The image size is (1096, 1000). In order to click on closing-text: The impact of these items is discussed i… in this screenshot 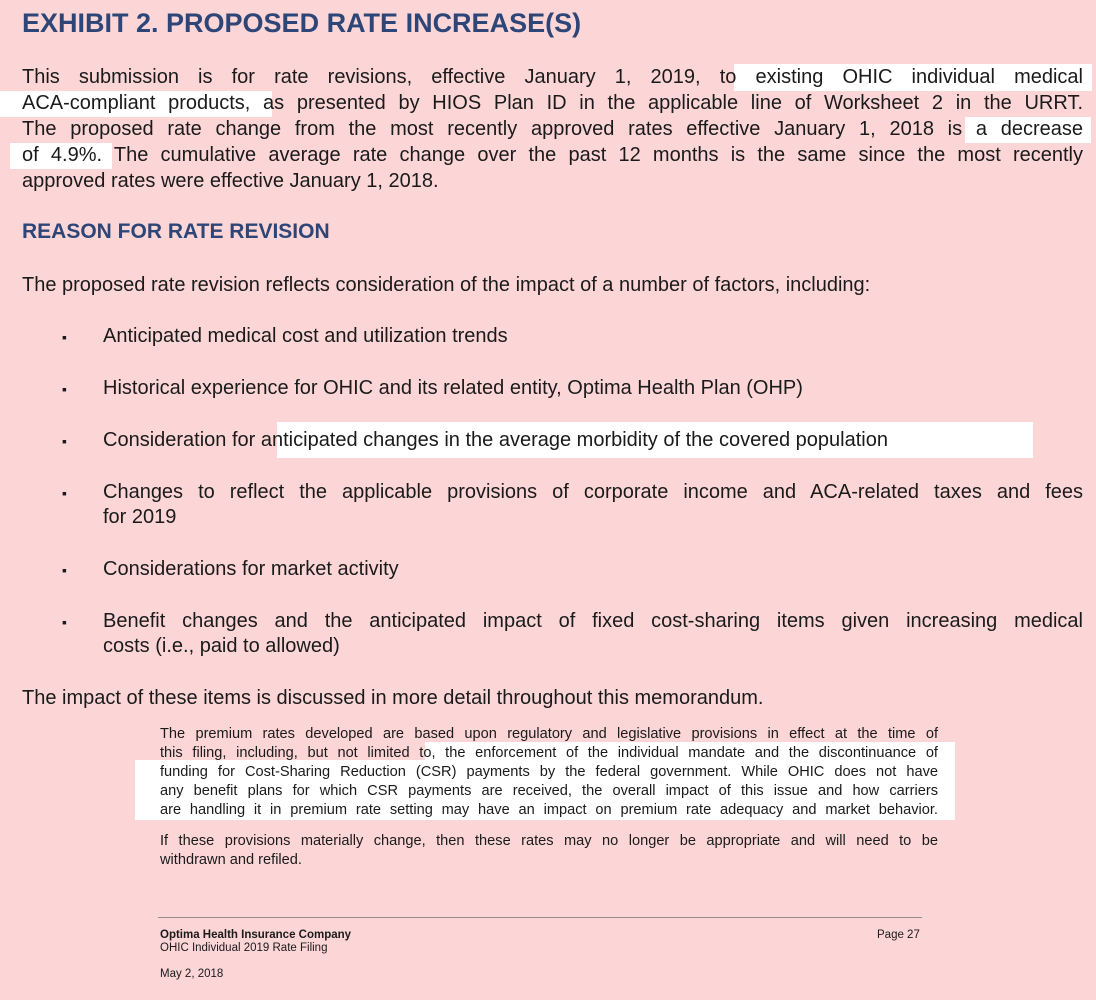, I will do `click(393, 698)`.